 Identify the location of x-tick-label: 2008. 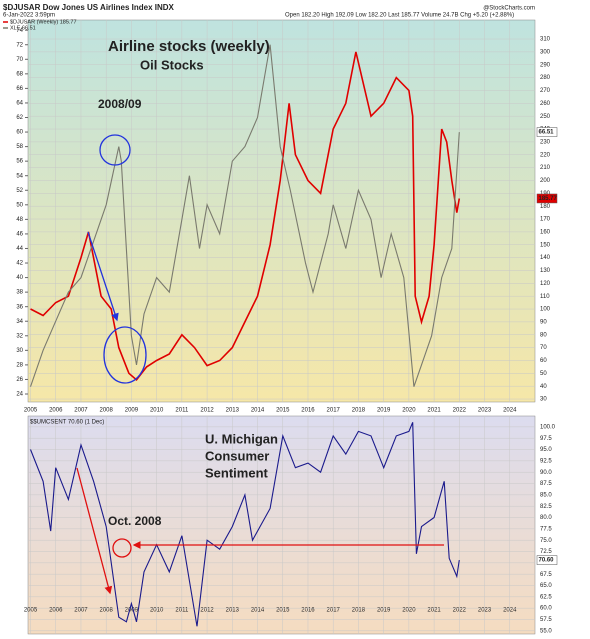
(107, 411).